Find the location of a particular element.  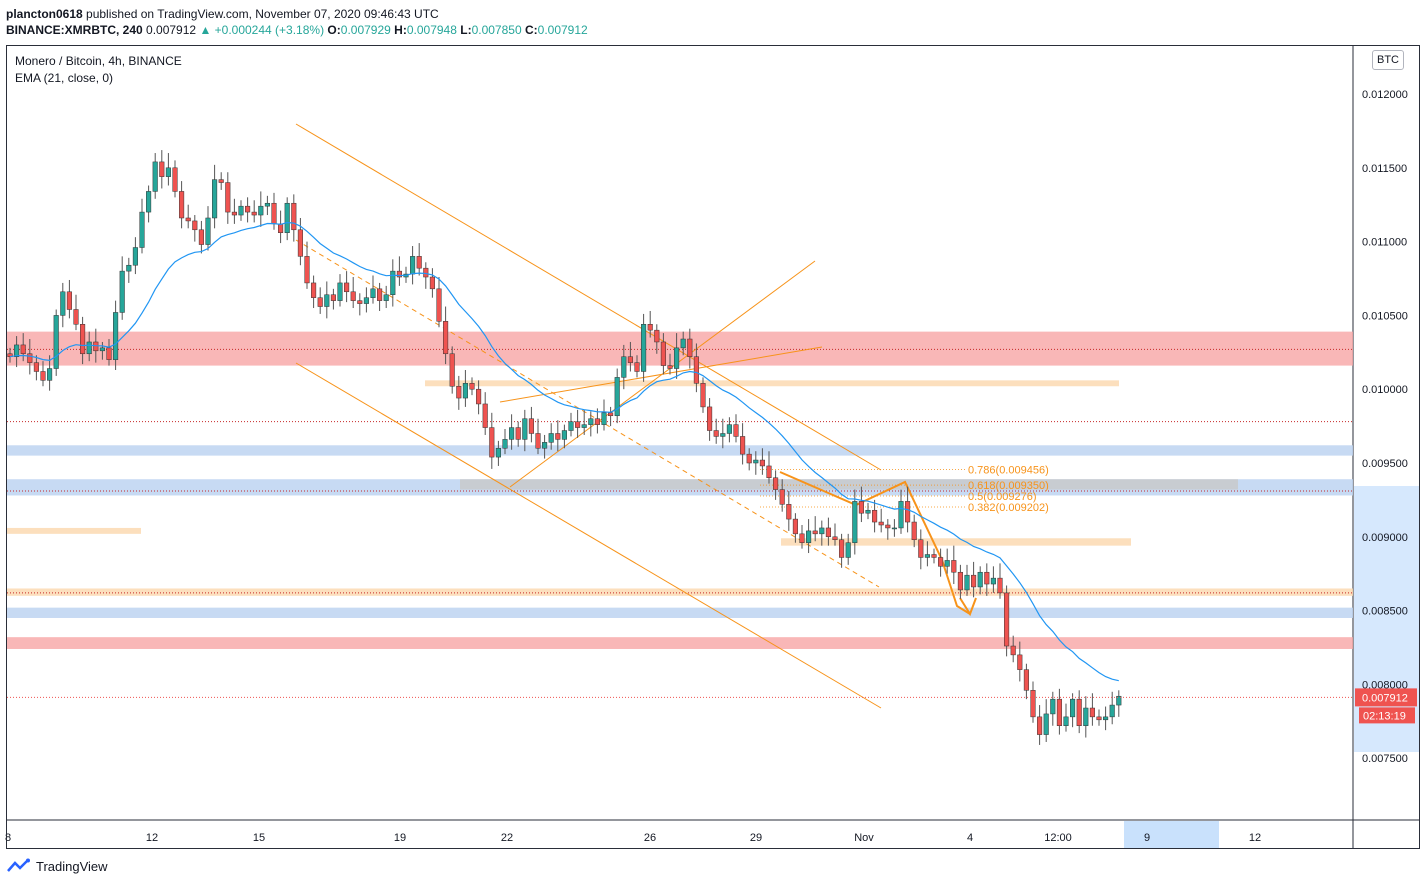

projection-arrow is located at coordinates (968, 607).